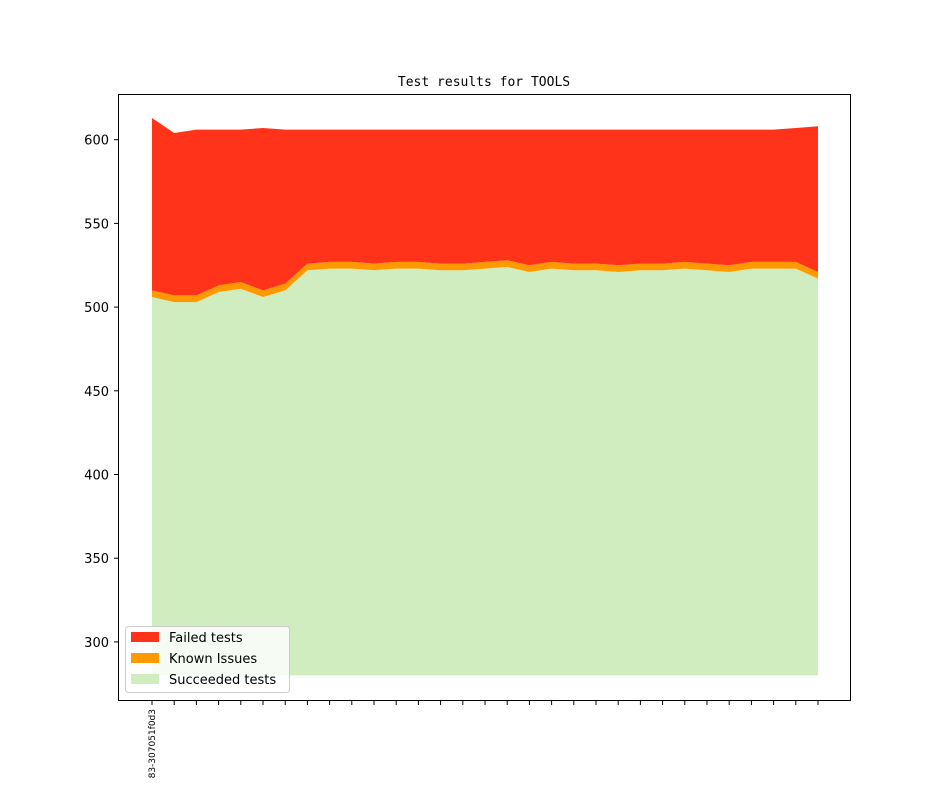 This screenshot has width=944, height=787. I want to click on y-tick-label: 450, so click(96, 392).